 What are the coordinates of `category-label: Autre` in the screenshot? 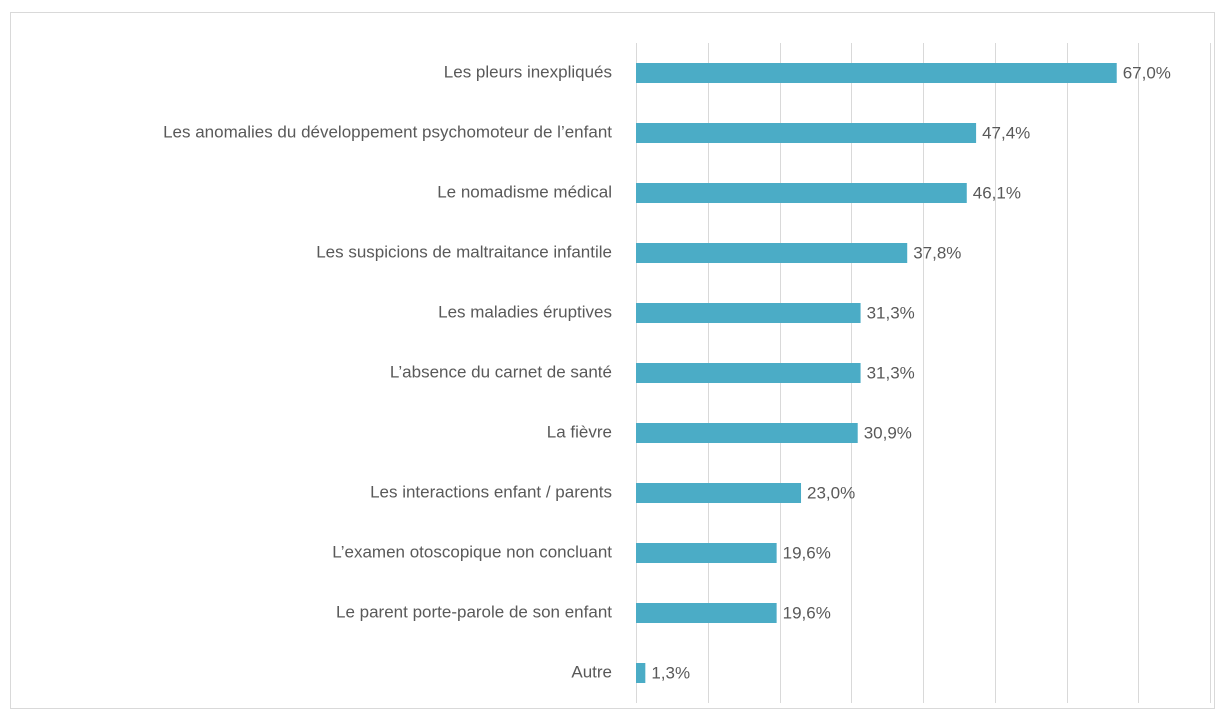 It's located at (591, 671).